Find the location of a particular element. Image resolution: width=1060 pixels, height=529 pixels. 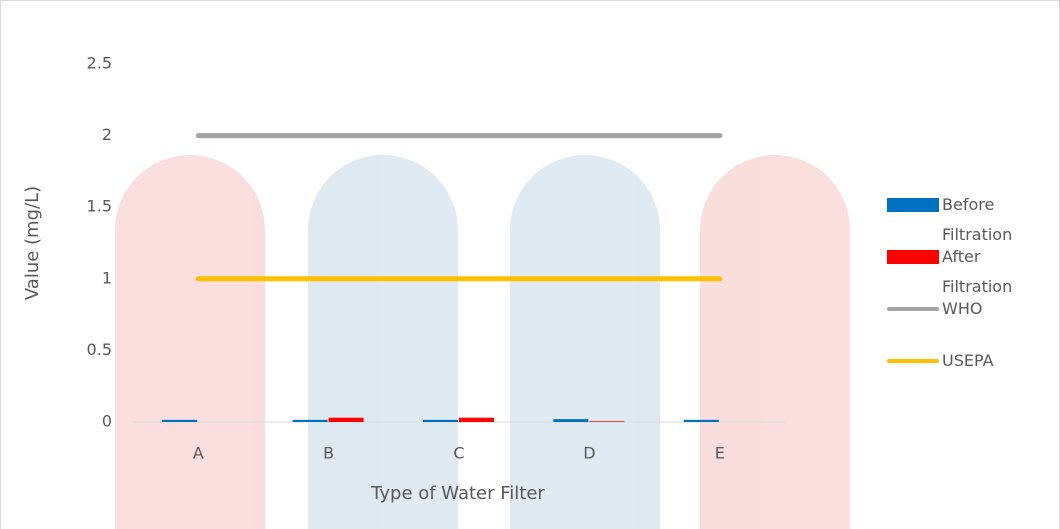

x-tick-label: A is located at coordinates (198, 453).